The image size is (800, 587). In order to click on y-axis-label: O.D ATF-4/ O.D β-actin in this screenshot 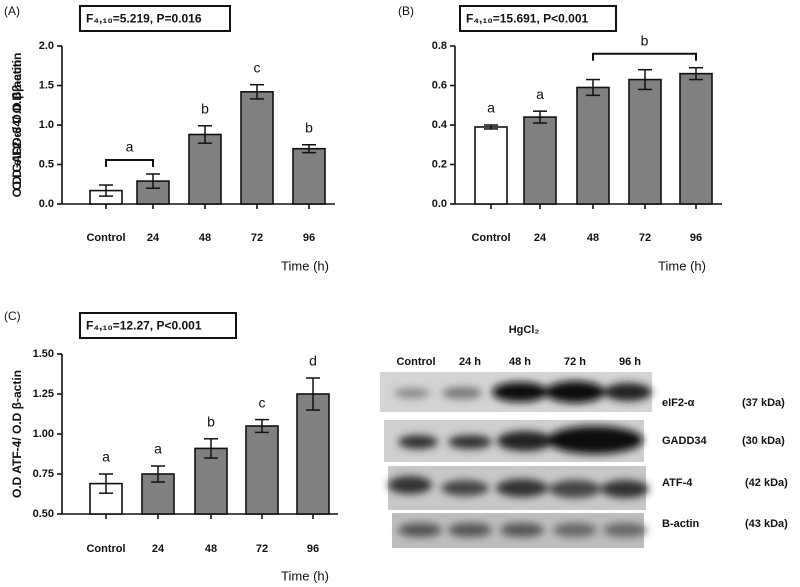, I will do `click(17, 434)`.